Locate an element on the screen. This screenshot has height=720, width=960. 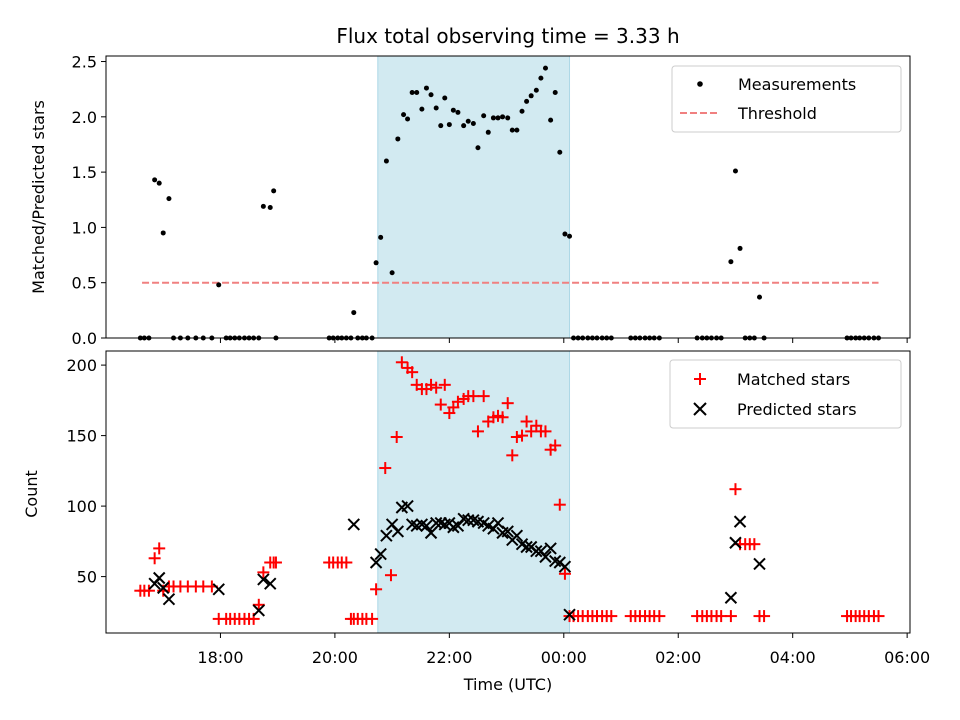
x-tick-label: 06:00 is located at coordinates (907, 657).